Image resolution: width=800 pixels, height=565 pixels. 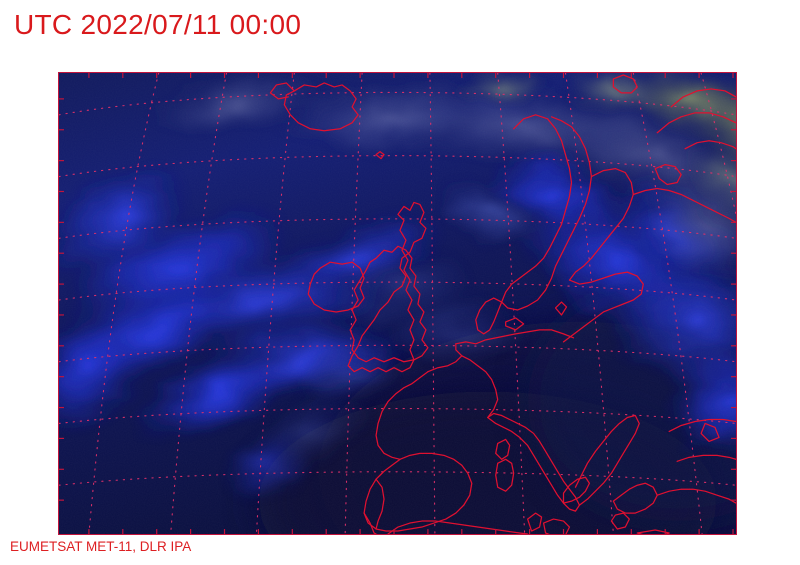 What do you see at coordinates (158, 24) in the screenshot?
I see `timestamp-label: UTC 2022/07/11 00:00` at bounding box center [158, 24].